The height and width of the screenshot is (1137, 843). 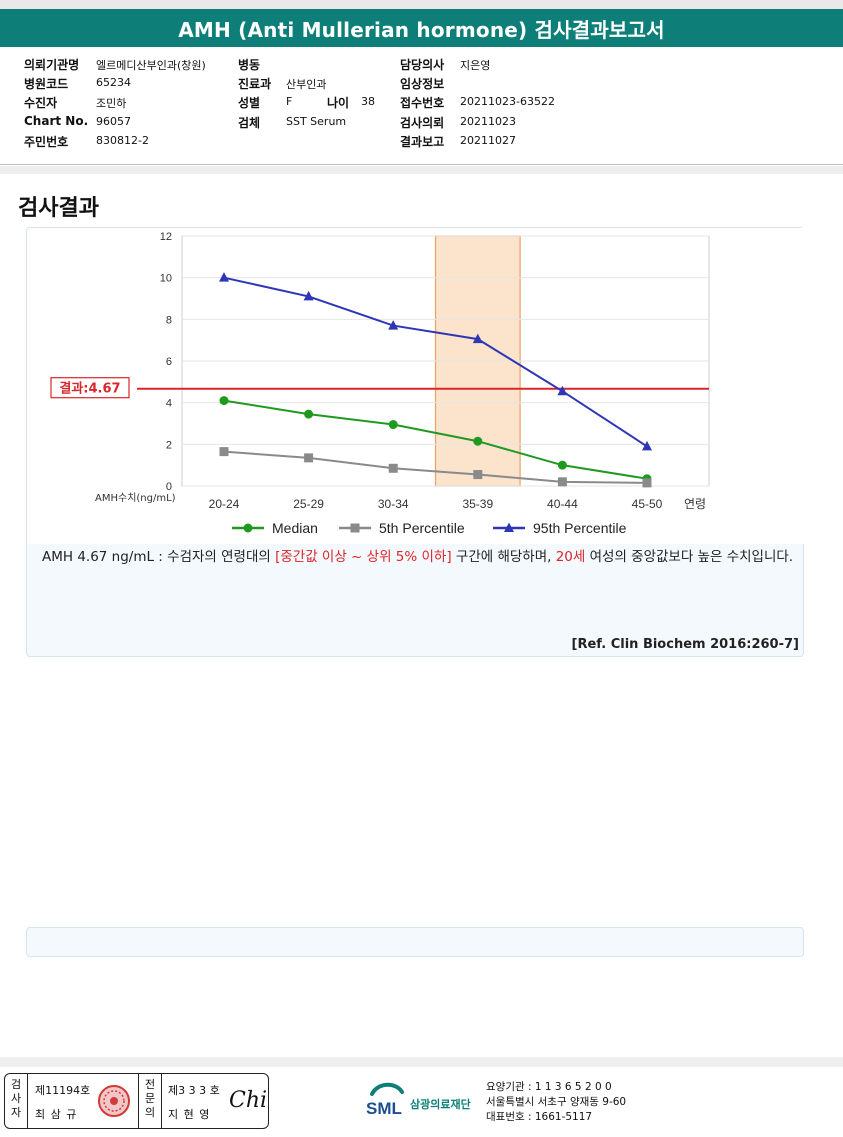 What do you see at coordinates (295, 528) in the screenshot?
I see `legend-label: Median` at bounding box center [295, 528].